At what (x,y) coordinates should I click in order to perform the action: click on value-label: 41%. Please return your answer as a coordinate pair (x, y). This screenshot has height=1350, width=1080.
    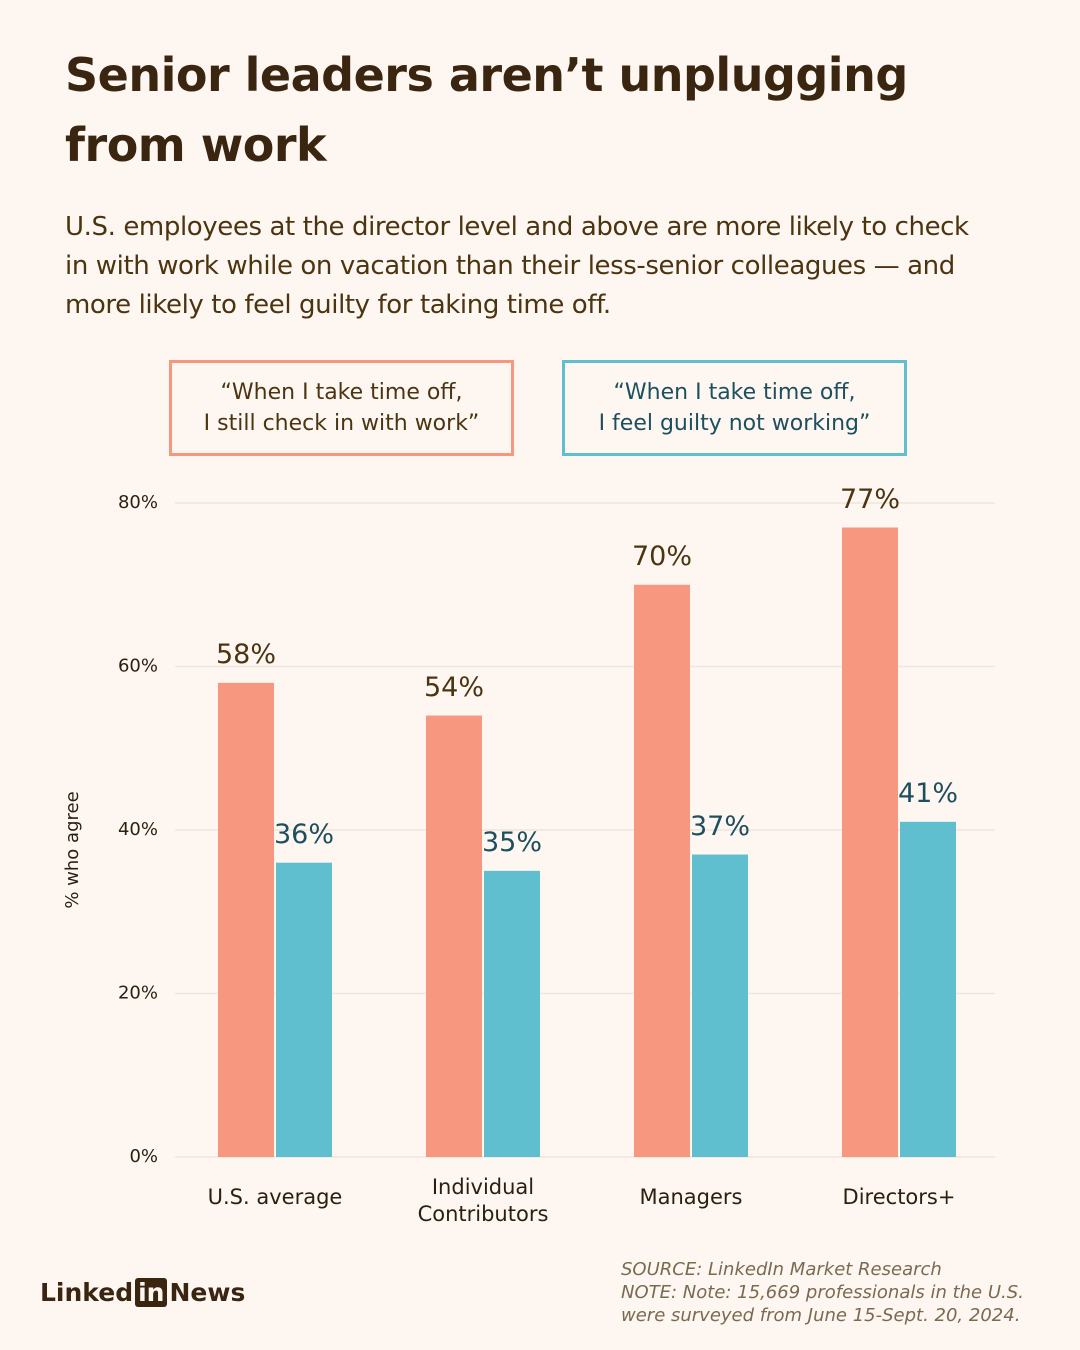
    Looking at the image, I should click on (927, 793).